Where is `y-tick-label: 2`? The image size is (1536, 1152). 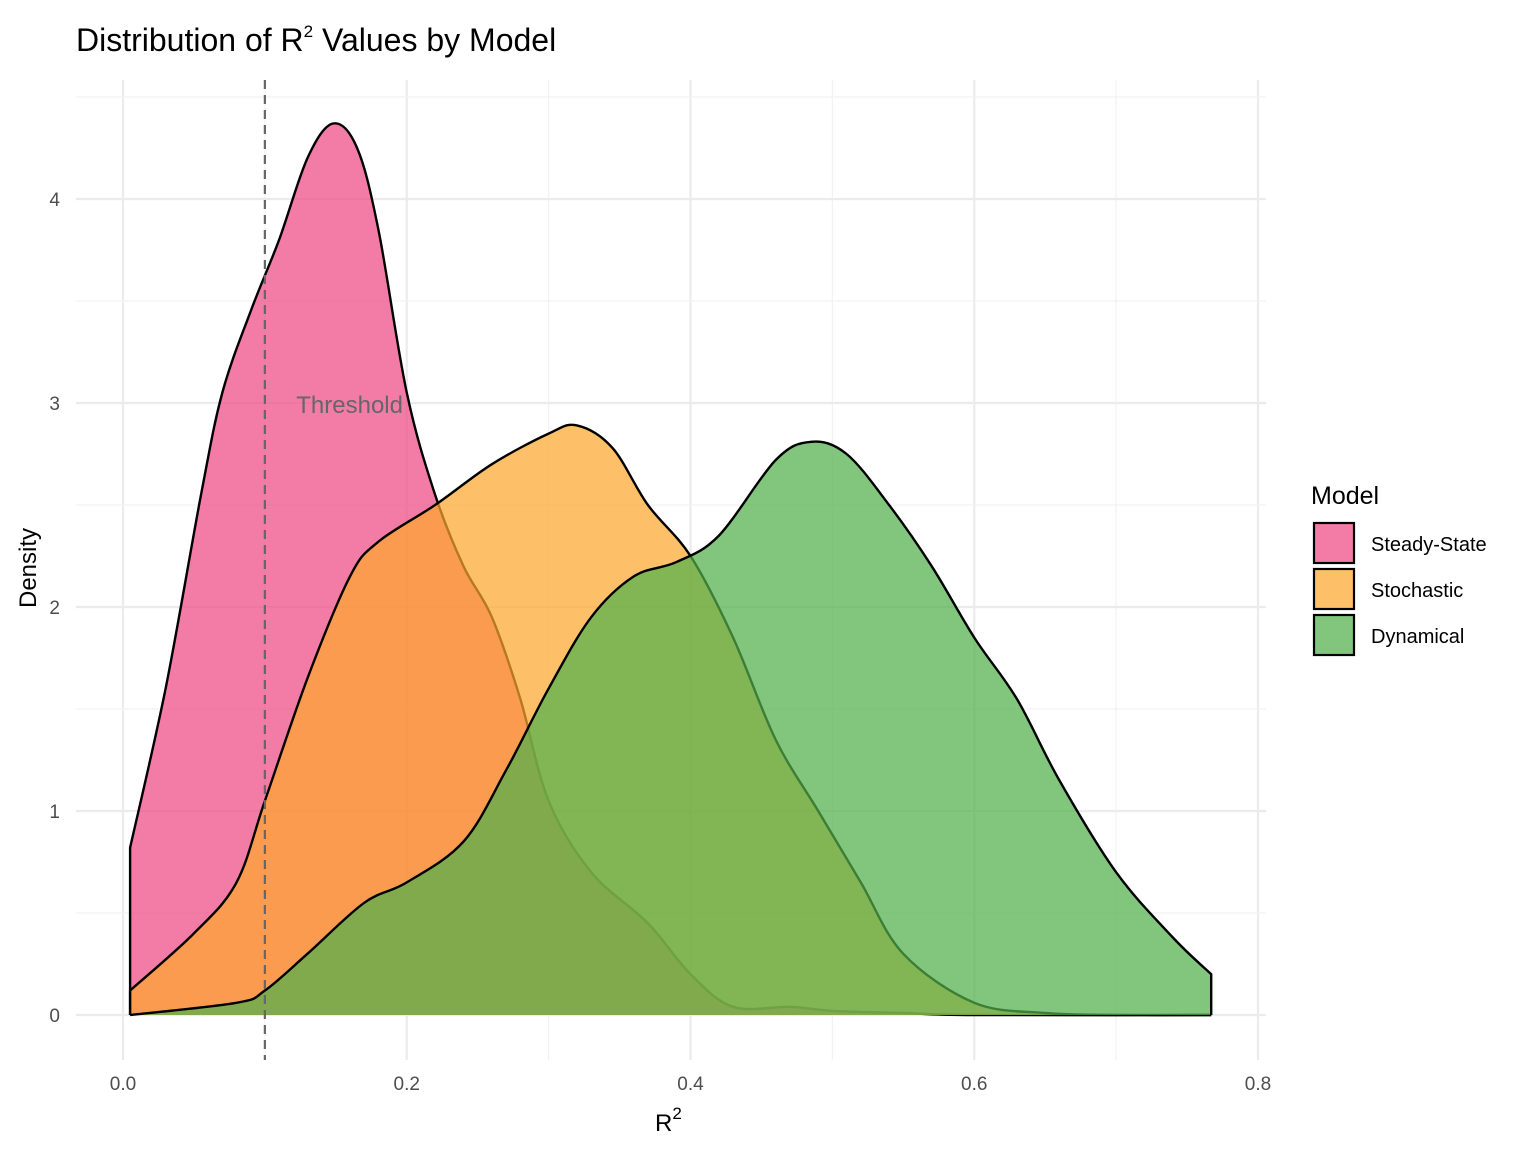
y-tick-label: 2 is located at coordinates (54, 608).